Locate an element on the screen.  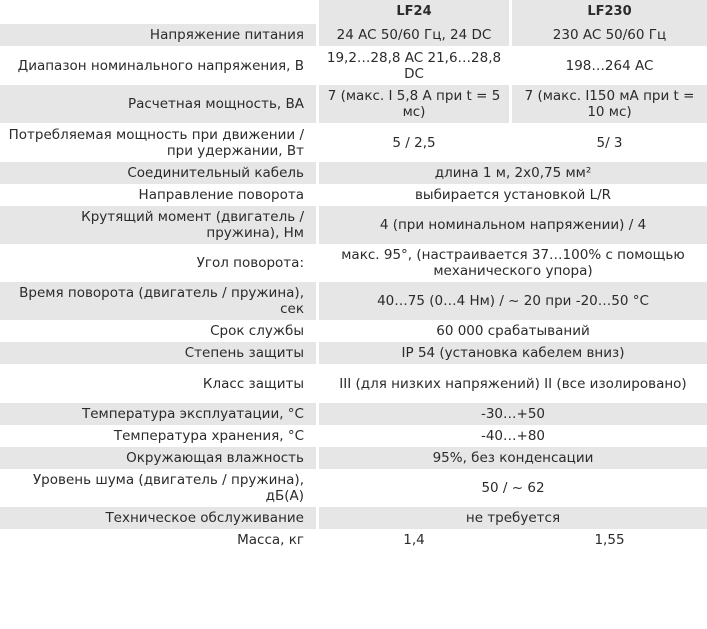
spec-value: IP 54 (установка кабелем вниз) is located at coordinates (511, 353).